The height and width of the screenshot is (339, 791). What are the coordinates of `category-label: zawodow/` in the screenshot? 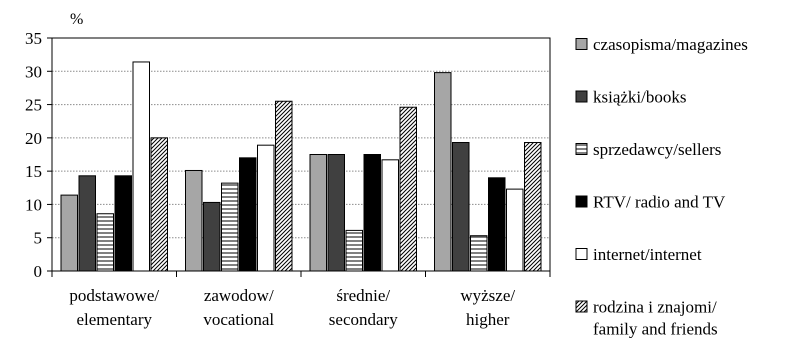 It's located at (239, 295).